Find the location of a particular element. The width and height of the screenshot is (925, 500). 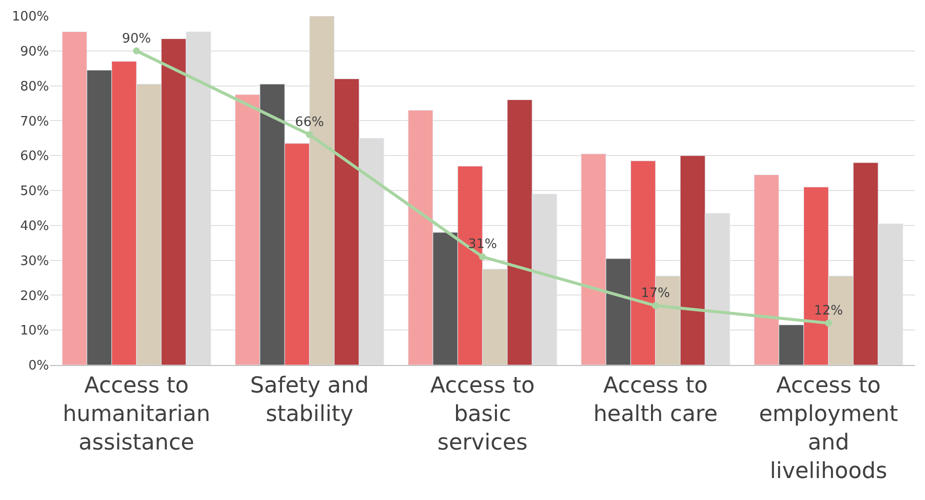

y-tick-label: 60% is located at coordinates (34, 156).